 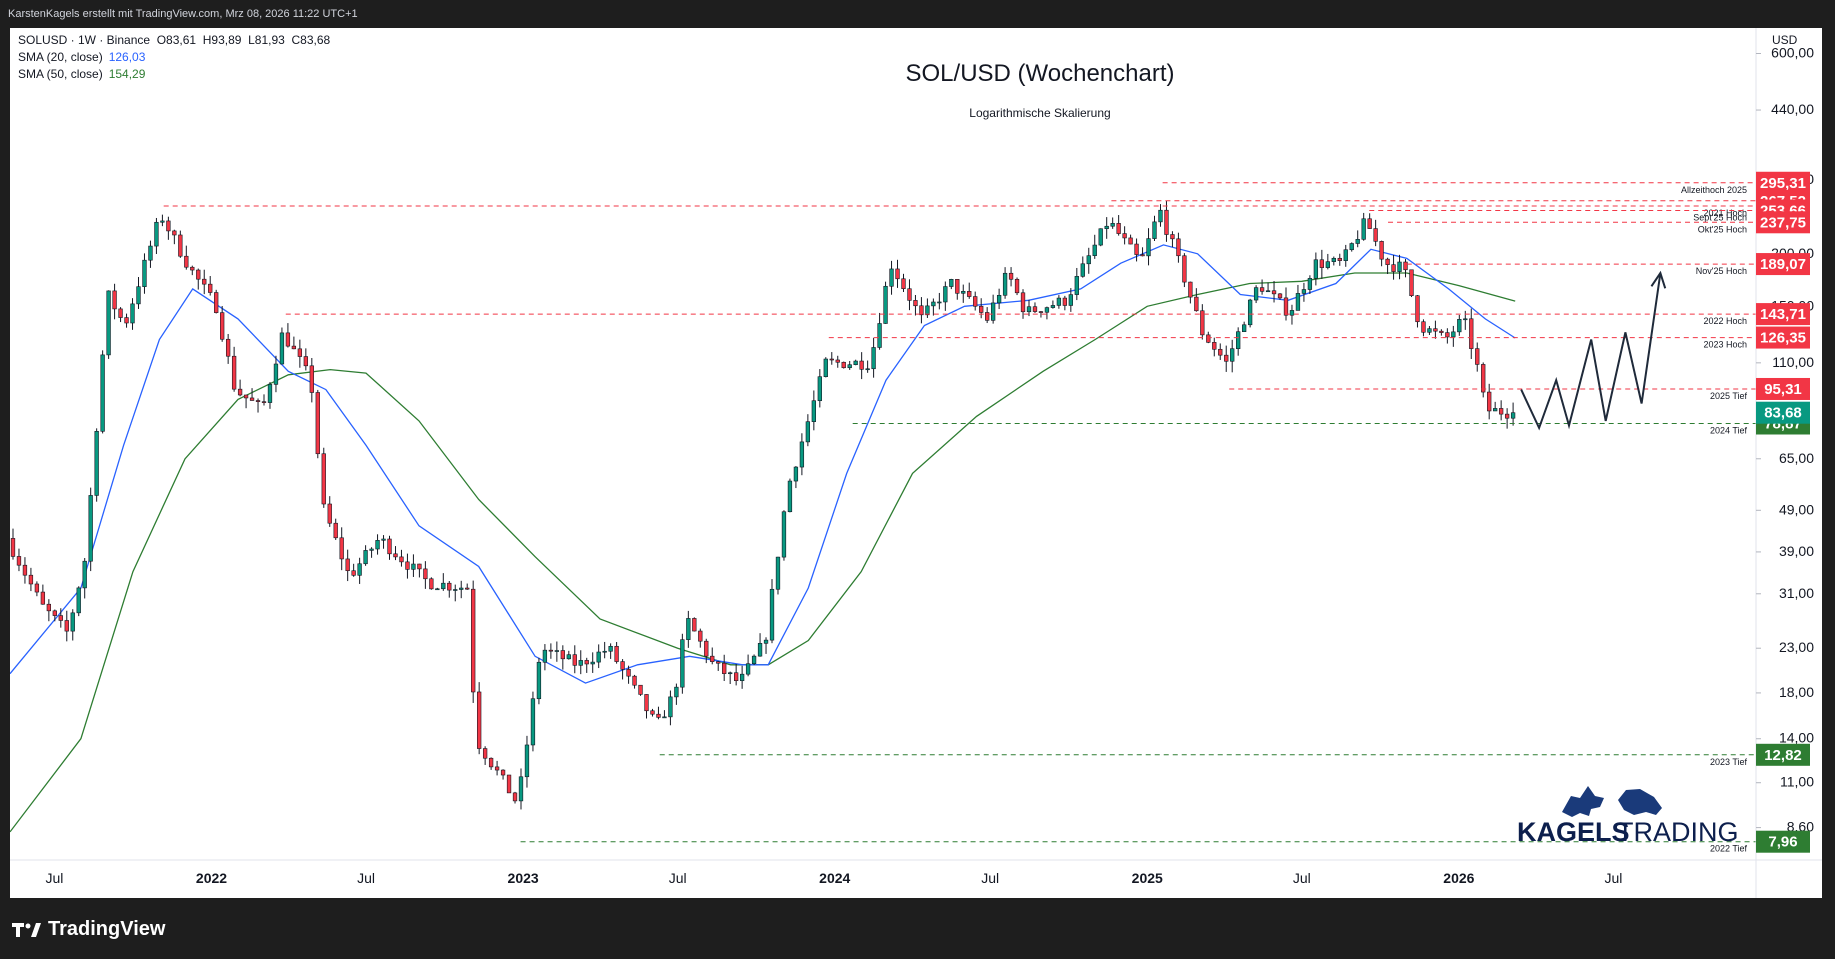 I want to click on logo-text-kagels: KAGELS, so click(x=1573, y=832).